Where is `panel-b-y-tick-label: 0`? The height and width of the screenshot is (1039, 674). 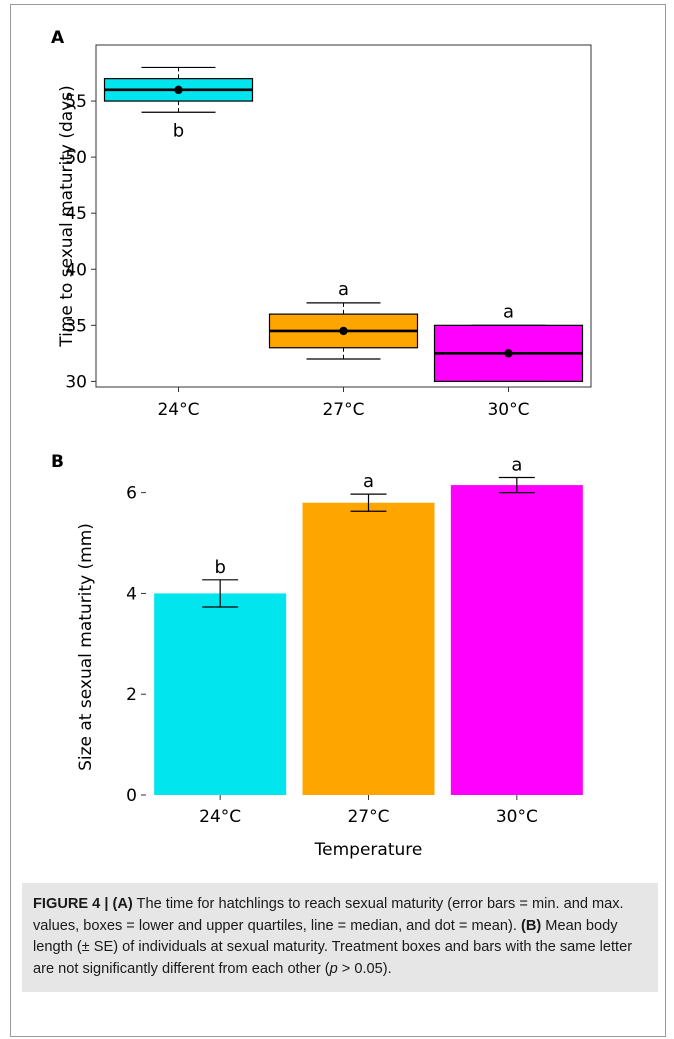 panel-b-y-tick-label: 0 is located at coordinates (131, 796).